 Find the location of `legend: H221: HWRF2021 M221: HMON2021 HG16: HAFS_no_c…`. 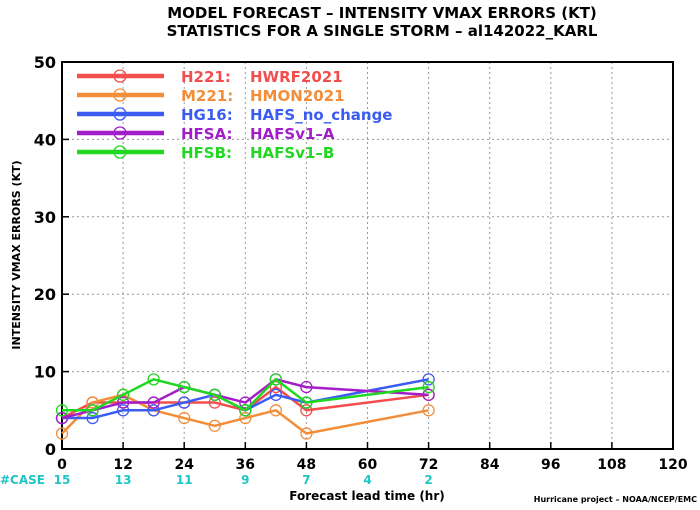

legend: H221: HWRF2021 M221: HMON2021 HG16: HAFS_no_c… is located at coordinates (234, 115).